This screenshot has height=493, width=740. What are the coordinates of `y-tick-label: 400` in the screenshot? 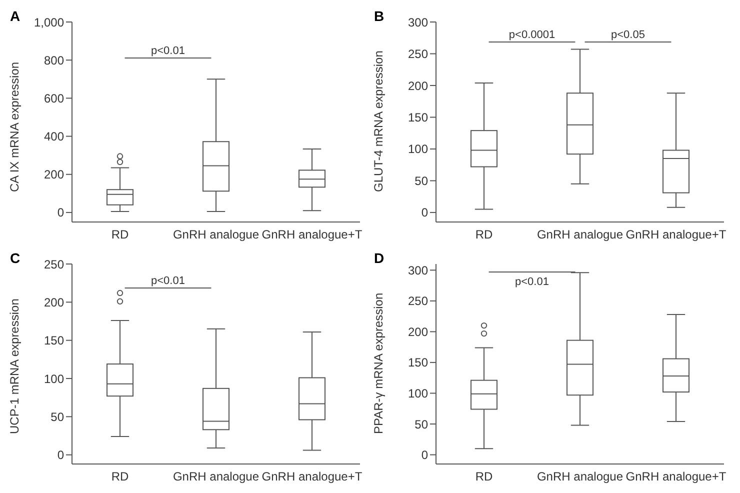 It's located at (54, 137).